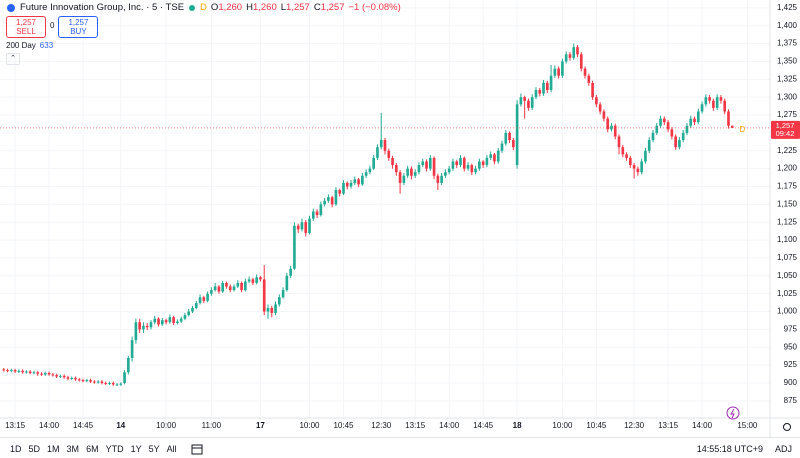  I want to click on buy-button: 1,257 BUY, so click(78, 27).